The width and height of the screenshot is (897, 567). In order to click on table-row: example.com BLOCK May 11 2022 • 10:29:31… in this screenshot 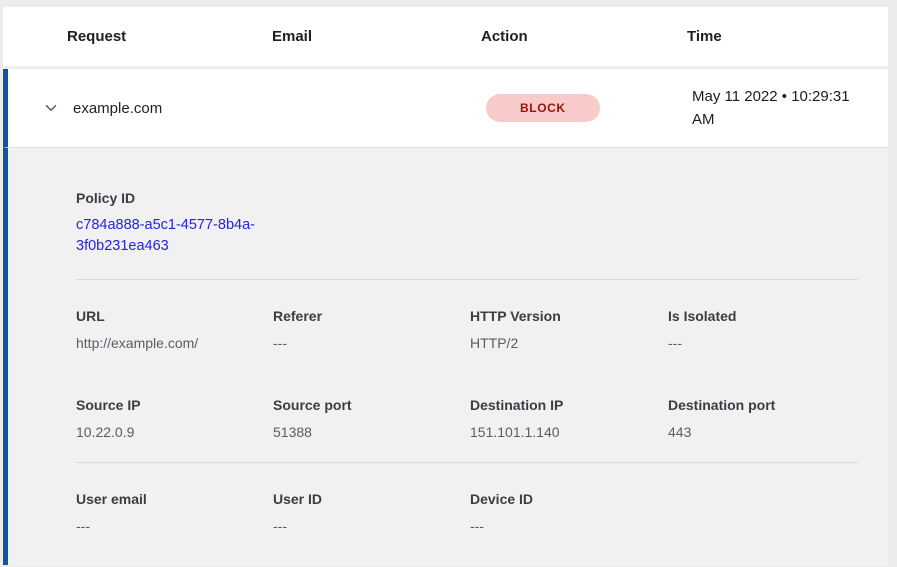, I will do `click(445, 108)`.